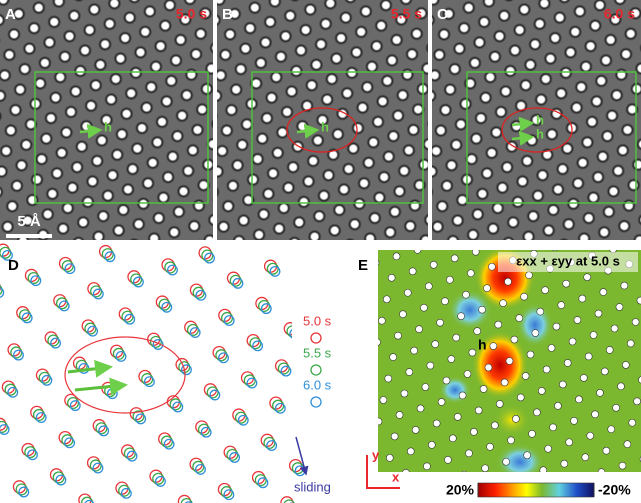 The width and height of the screenshot is (641, 503). Describe the element at coordinates (568, 262) in the screenshot. I see `title-bg` at that location.